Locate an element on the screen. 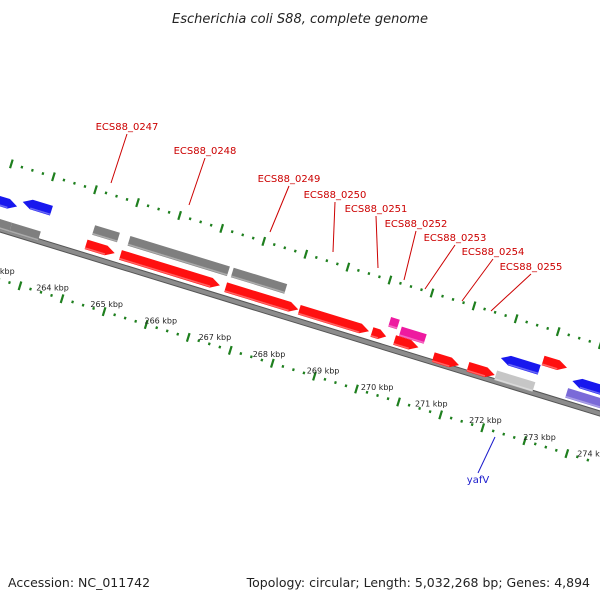  gene-label-ECS88_0250: ECS88_0250 is located at coordinates (335, 195).